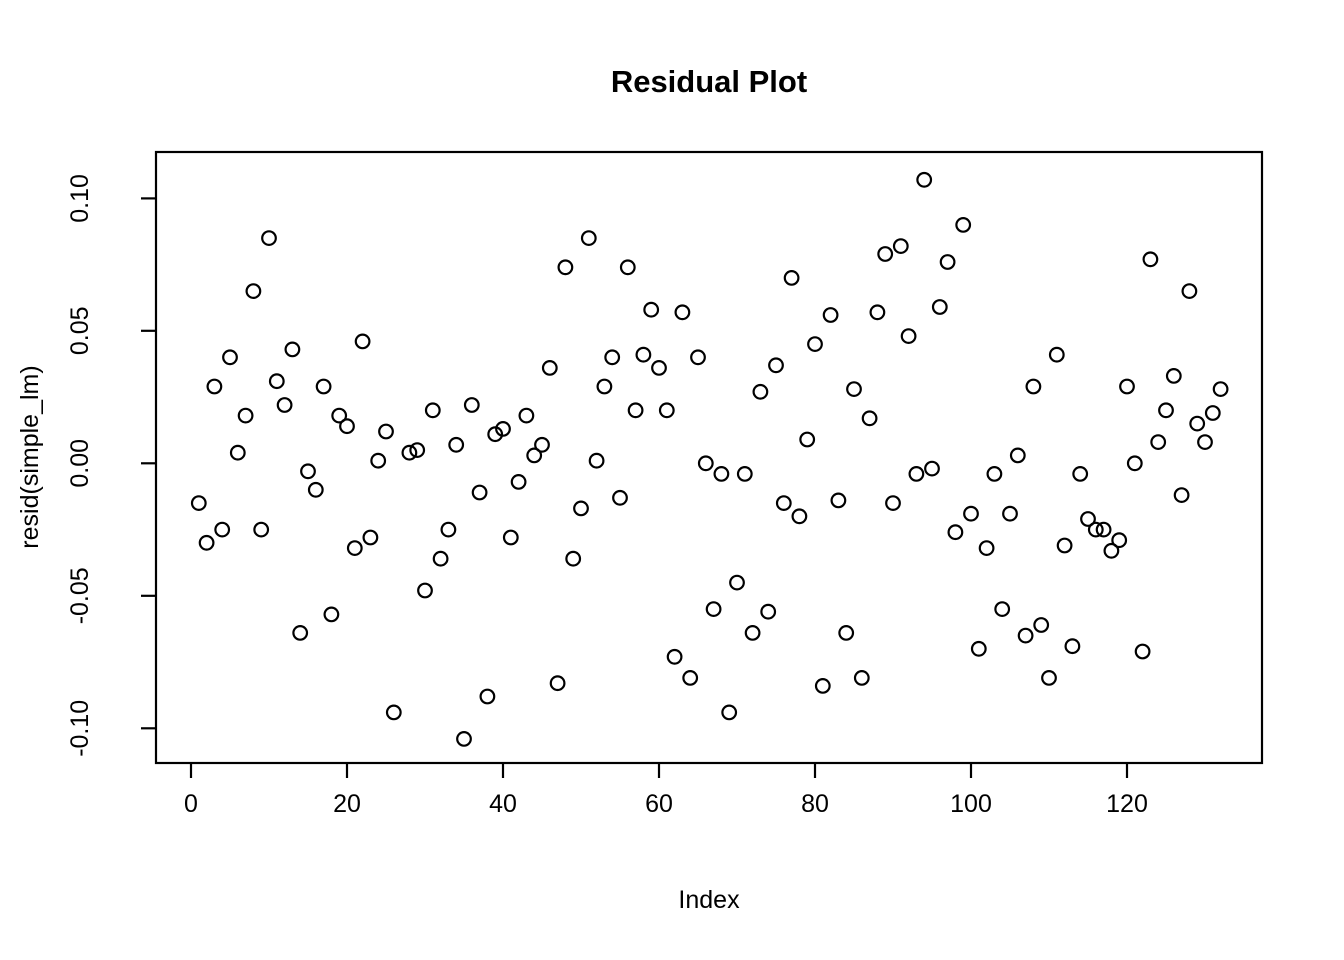  I want to click on y-axis-tick-label: -0.05, so click(80, 595).